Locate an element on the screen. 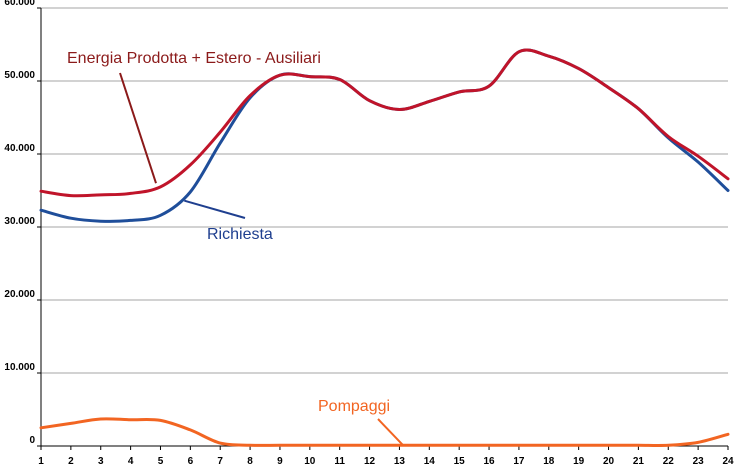  y-tick-labels: 0 10.000 20.000 30.000 40.000 50.000 60.000 is located at coordinates (22, 223).